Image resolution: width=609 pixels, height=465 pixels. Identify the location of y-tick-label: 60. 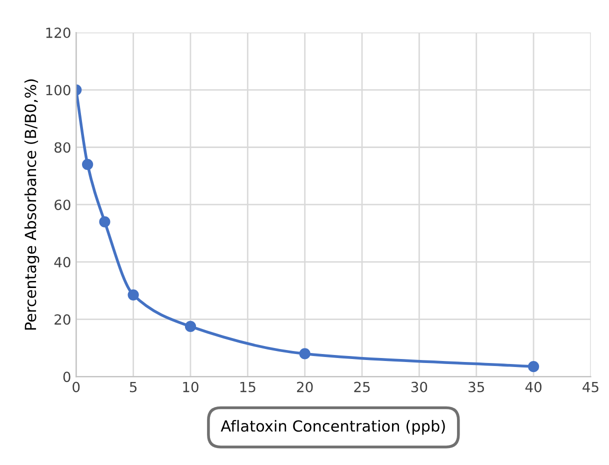
(62, 205).